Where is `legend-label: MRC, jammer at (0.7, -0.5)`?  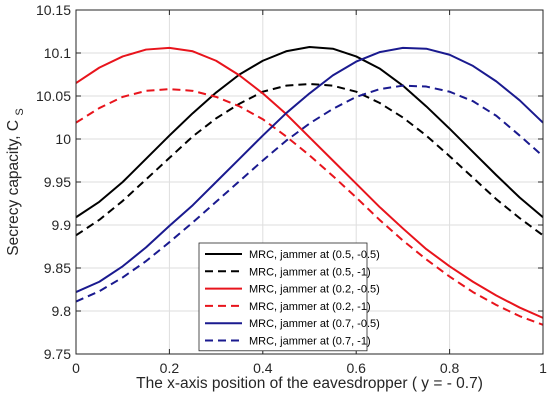 legend-label: MRC, jammer at (0.7, -0.5) is located at coordinates (314, 324).